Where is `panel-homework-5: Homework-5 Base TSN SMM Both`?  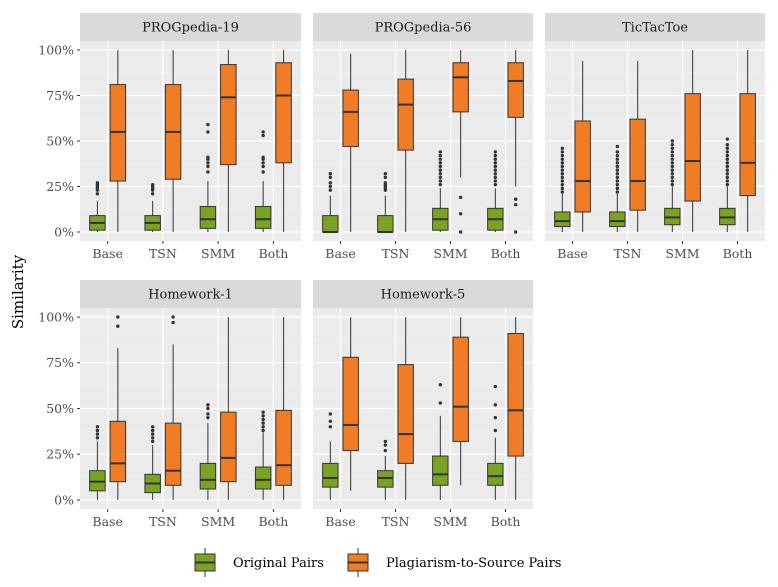
panel-homework-5: Homework-5 Base TSN SMM Both is located at coordinates (423, 404).